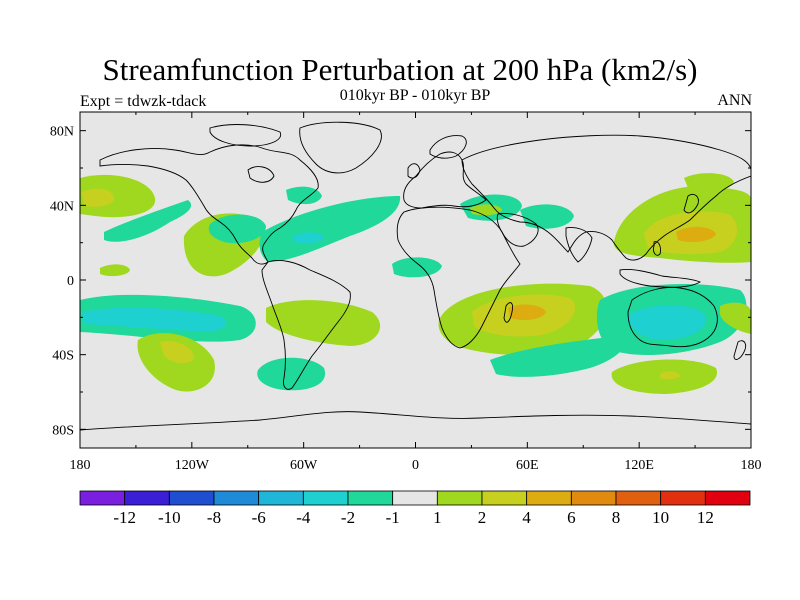 The width and height of the screenshot is (800, 600). Describe the element at coordinates (660, 517) in the screenshot. I see `colorbar-label: 10` at that location.